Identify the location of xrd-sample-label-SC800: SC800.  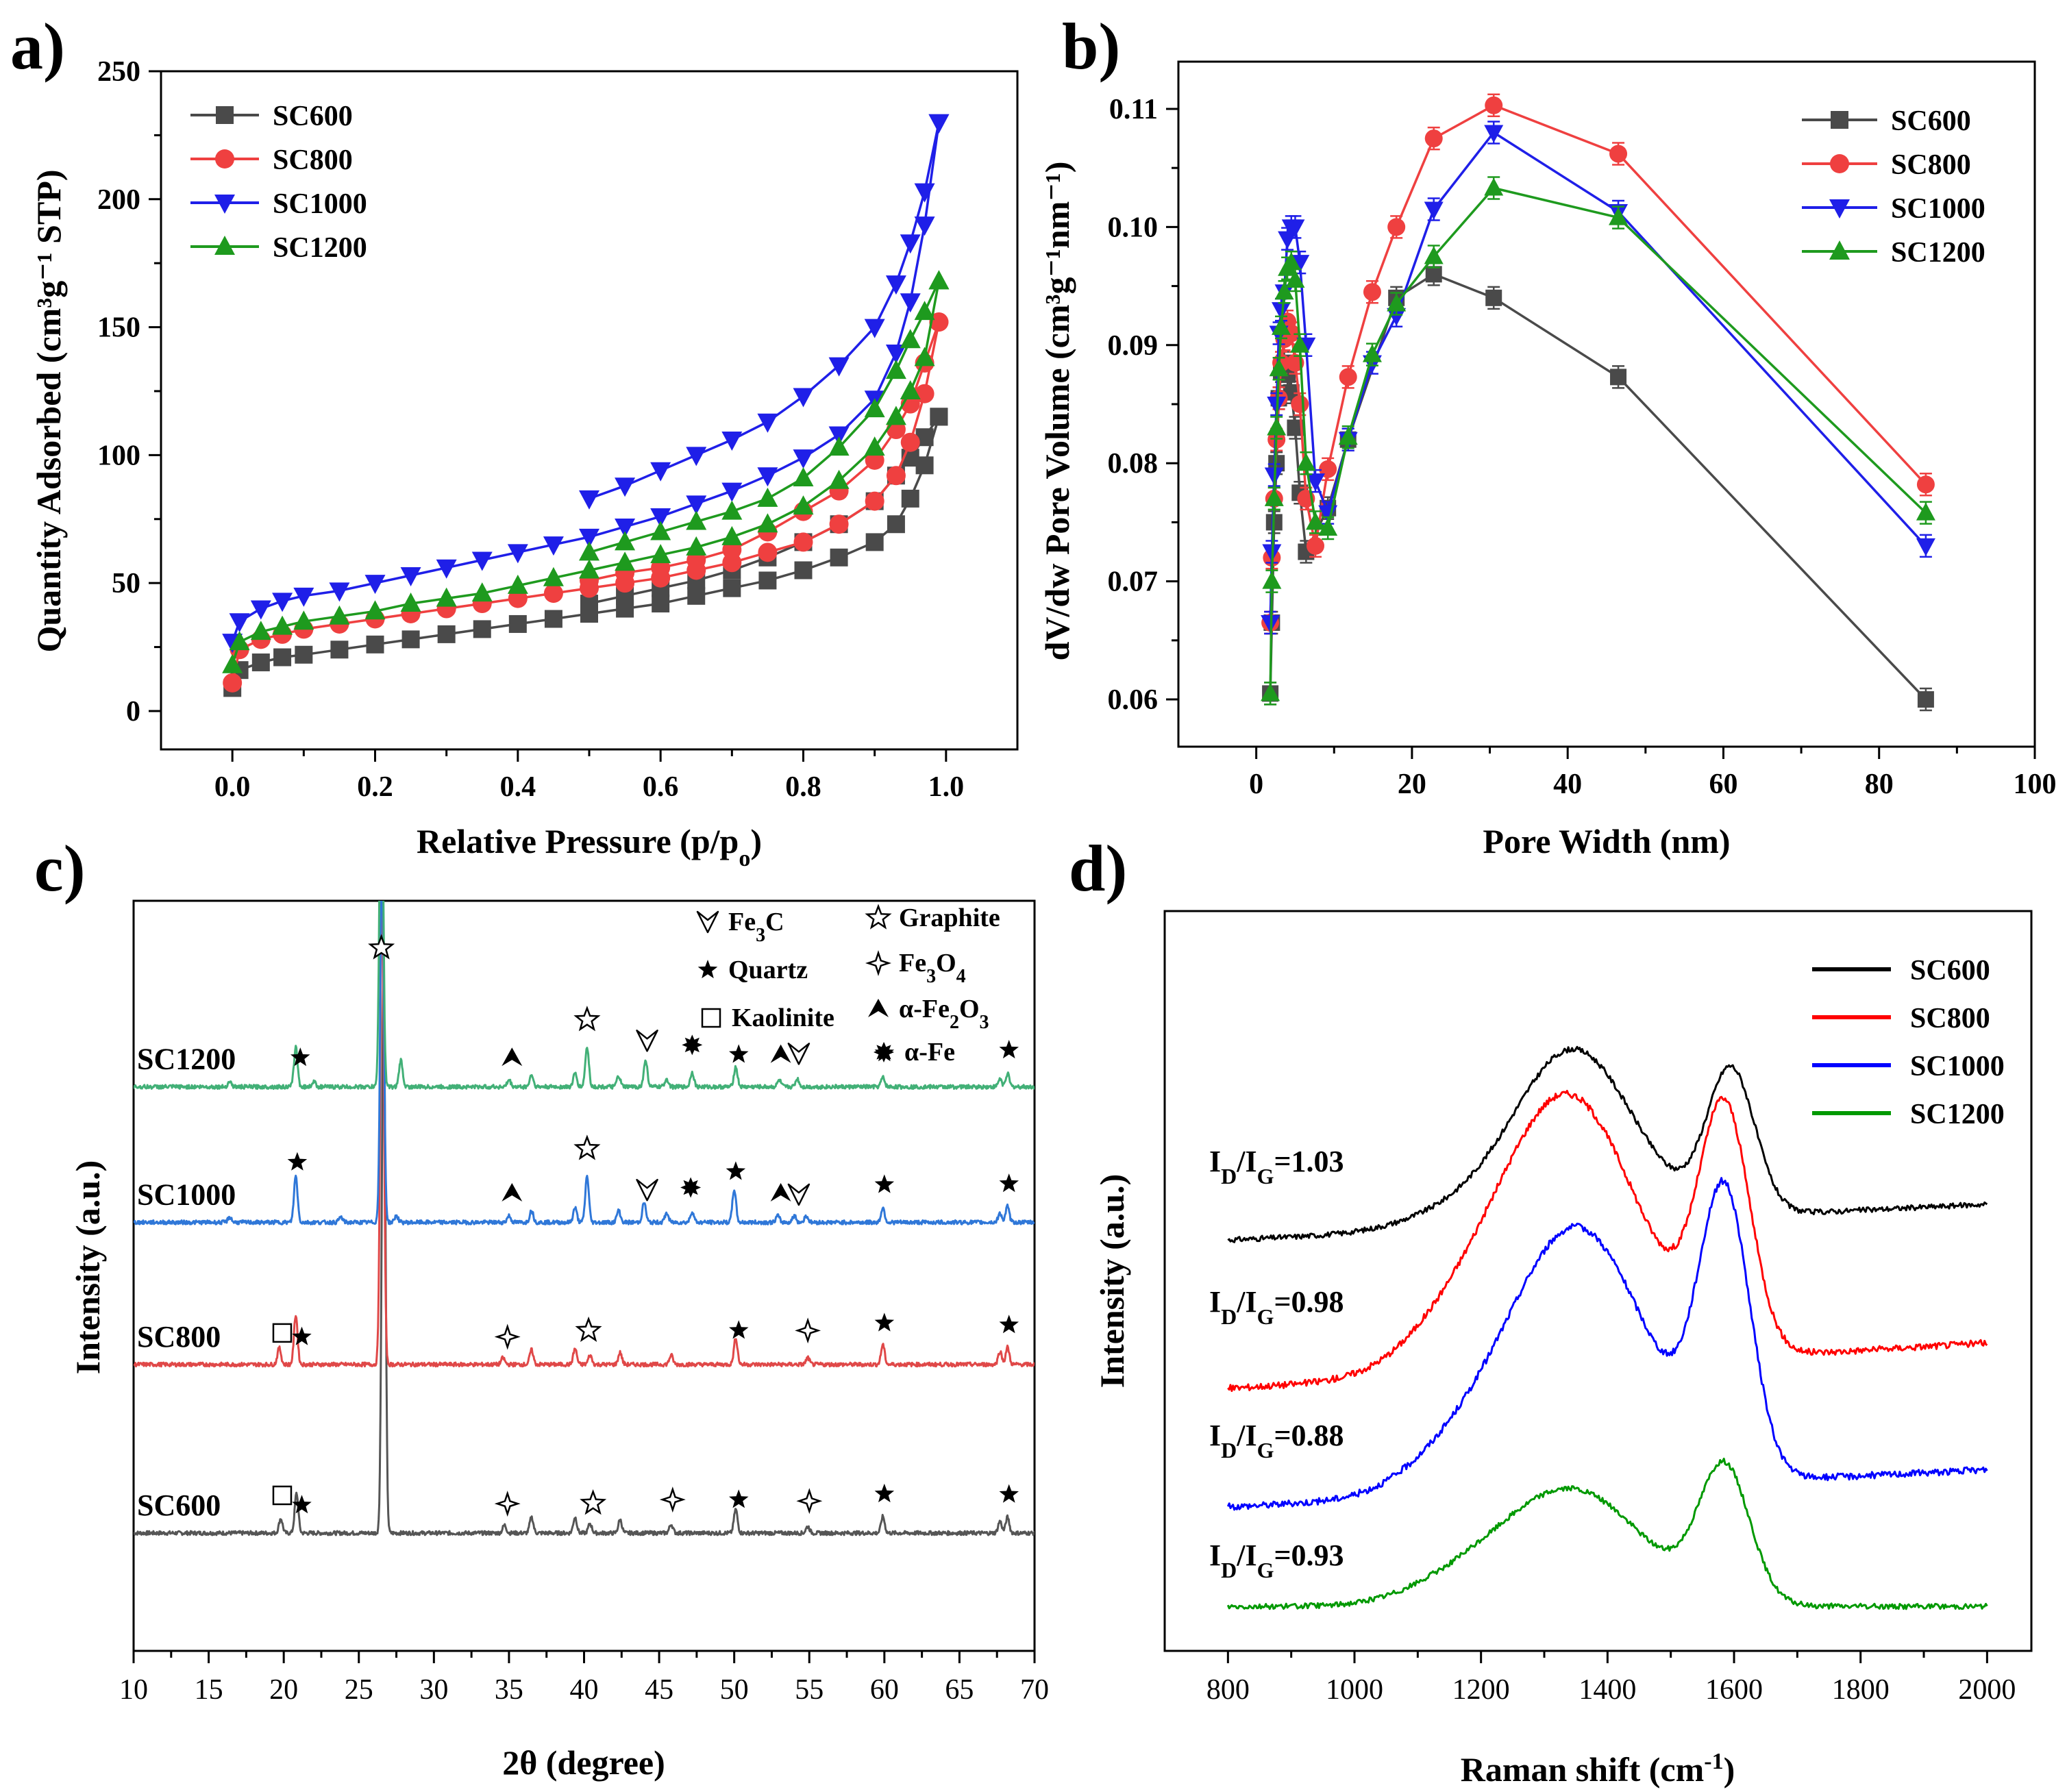
(179, 1337).